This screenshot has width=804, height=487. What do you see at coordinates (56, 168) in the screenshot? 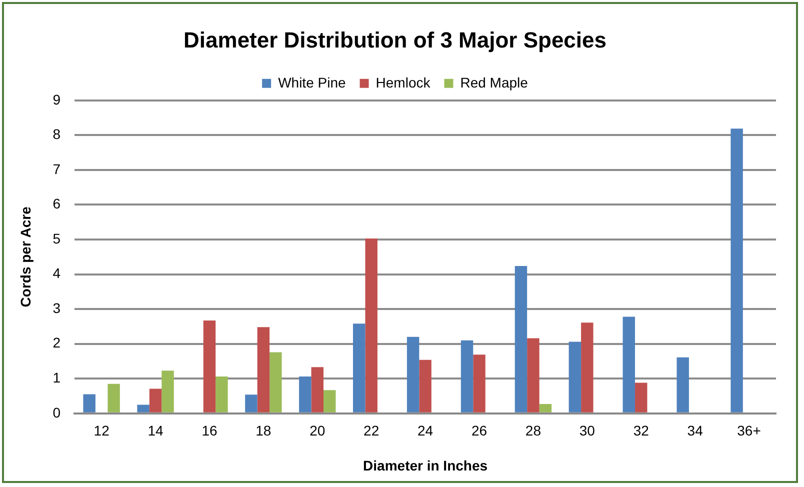
I see `y-tick-label: 7` at bounding box center [56, 168].